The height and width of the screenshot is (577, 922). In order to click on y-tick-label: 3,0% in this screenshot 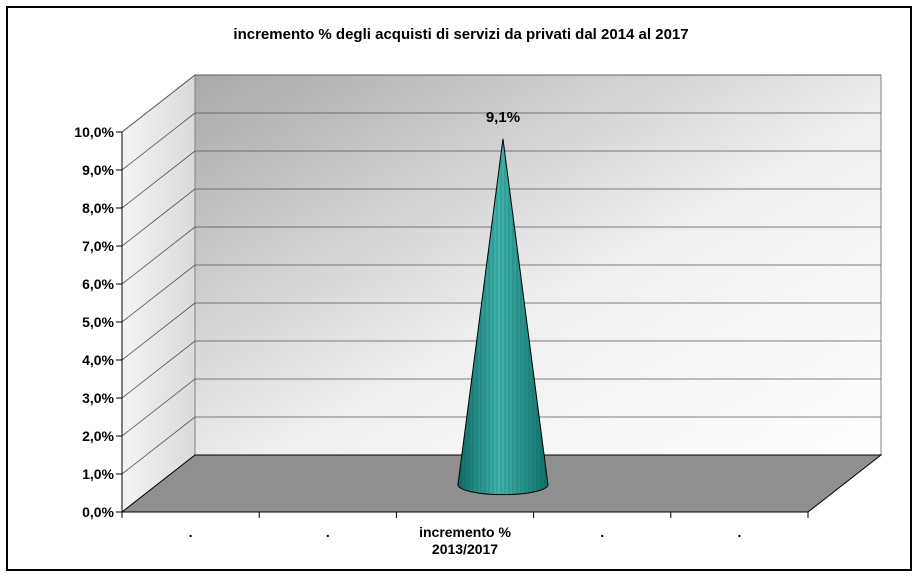, I will do `click(98, 398)`.